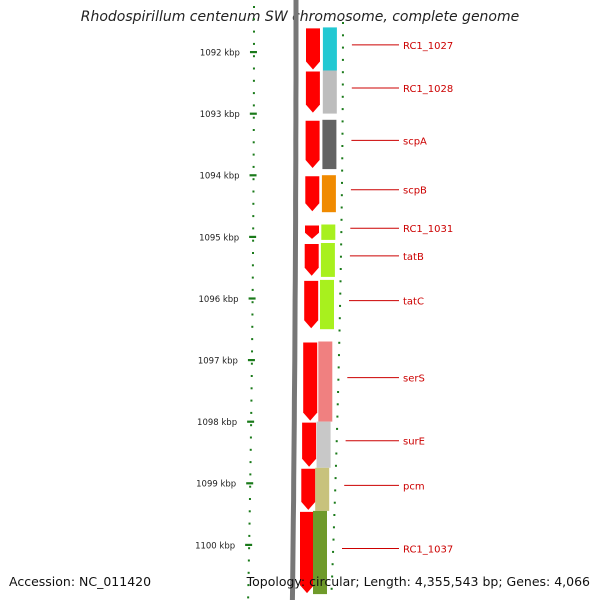 The width and height of the screenshot is (600, 600). I want to click on gene-label: surE, so click(414, 442).